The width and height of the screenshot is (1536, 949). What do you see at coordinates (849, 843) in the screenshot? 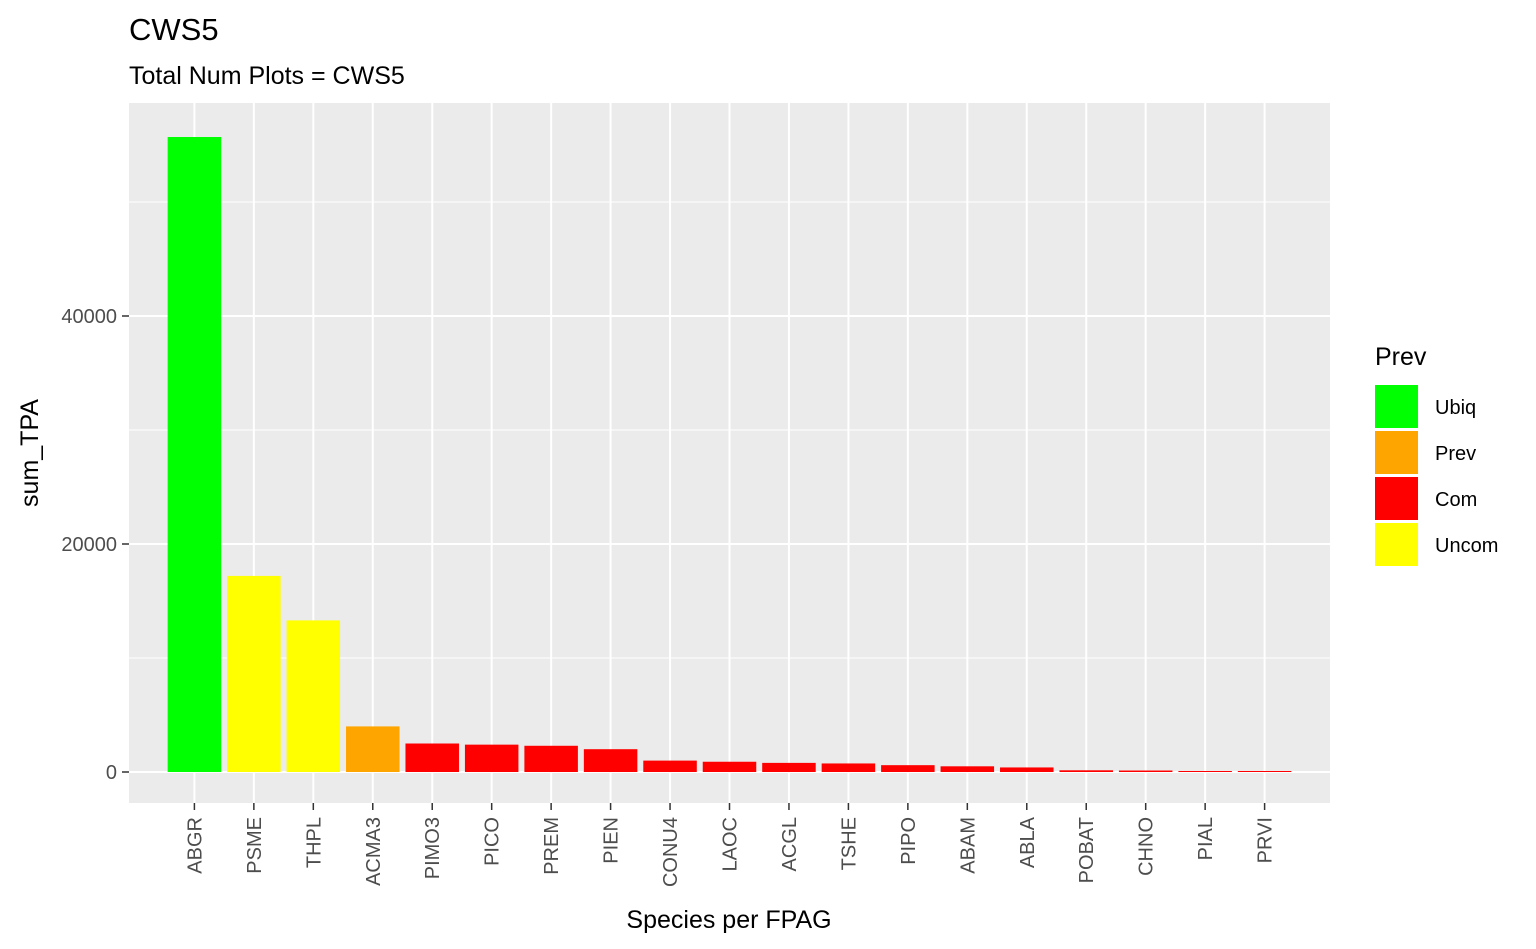
I see `x-tick-label: TSHE` at bounding box center [849, 843].